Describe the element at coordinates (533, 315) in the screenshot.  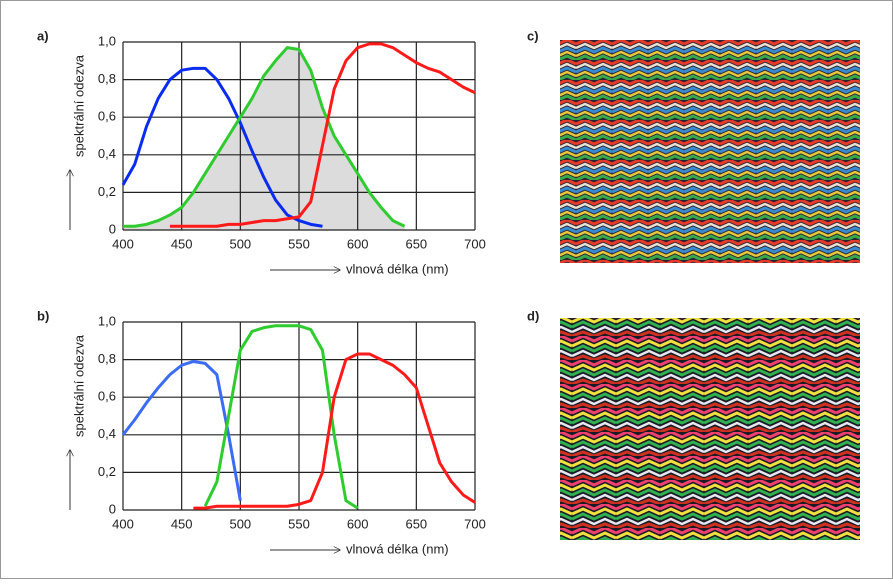
I see `panel-label: d)` at that location.